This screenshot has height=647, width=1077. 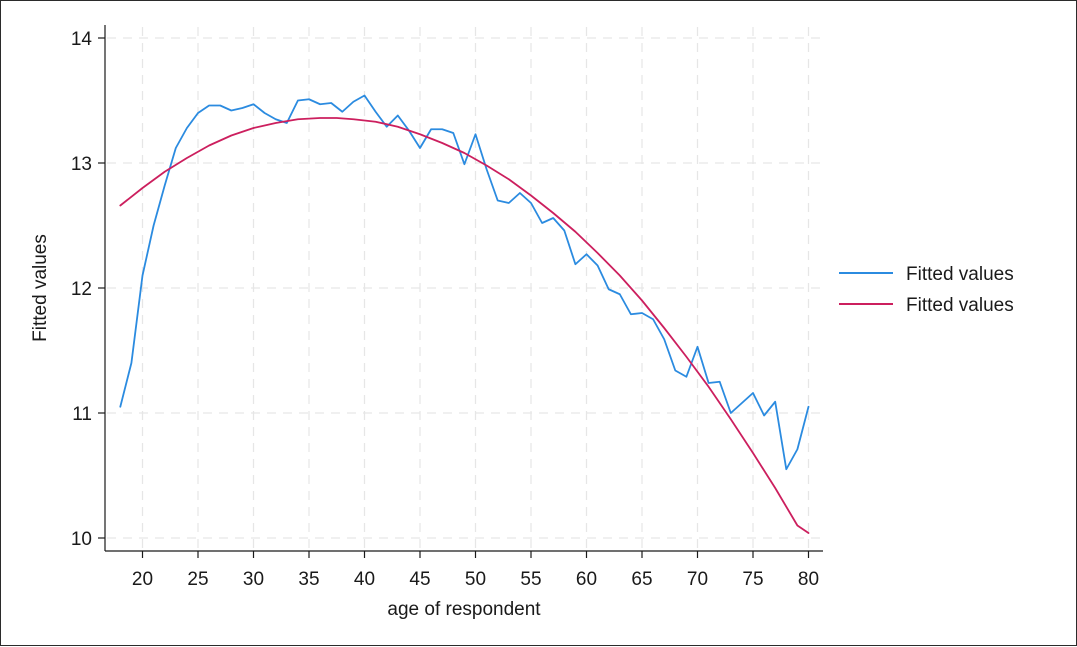 What do you see at coordinates (197, 579) in the screenshot?
I see `x-tick-label: 25` at bounding box center [197, 579].